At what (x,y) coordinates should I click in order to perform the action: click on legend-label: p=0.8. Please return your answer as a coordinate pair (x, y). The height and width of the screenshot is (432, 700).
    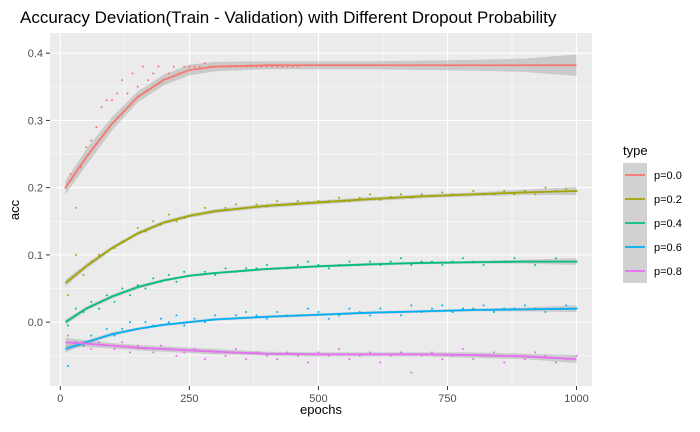
    Looking at the image, I should click on (668, 272).